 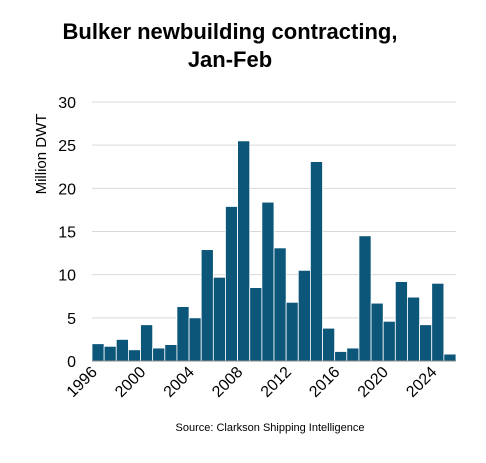 I want to click on bar-2004, so click(x=195, y=339).